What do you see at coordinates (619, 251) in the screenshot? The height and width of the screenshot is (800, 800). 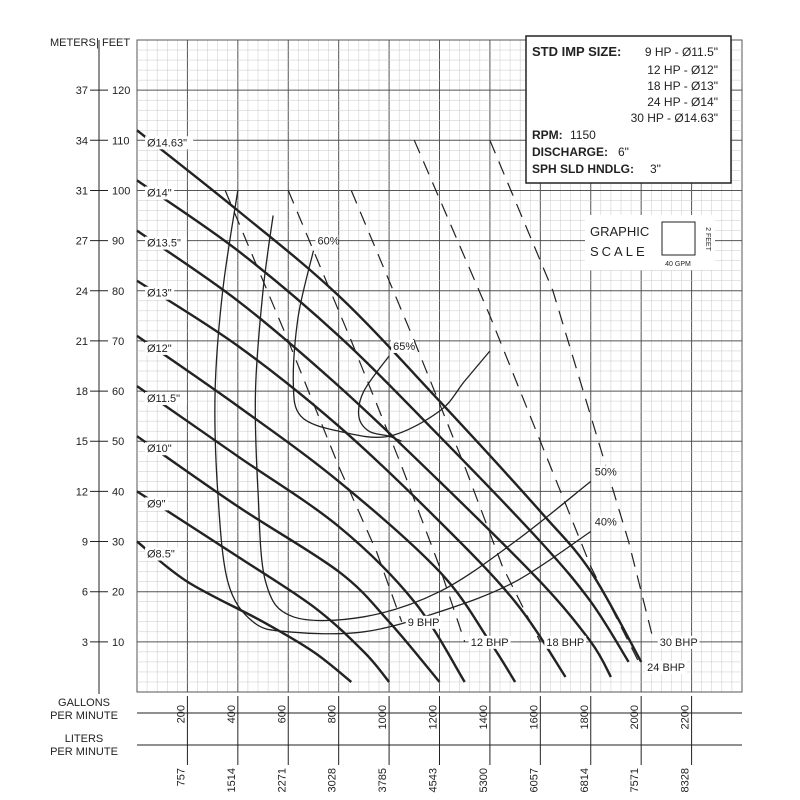 I see `graphic-scale-line2: SCALE` at bounding box center [619, 251].